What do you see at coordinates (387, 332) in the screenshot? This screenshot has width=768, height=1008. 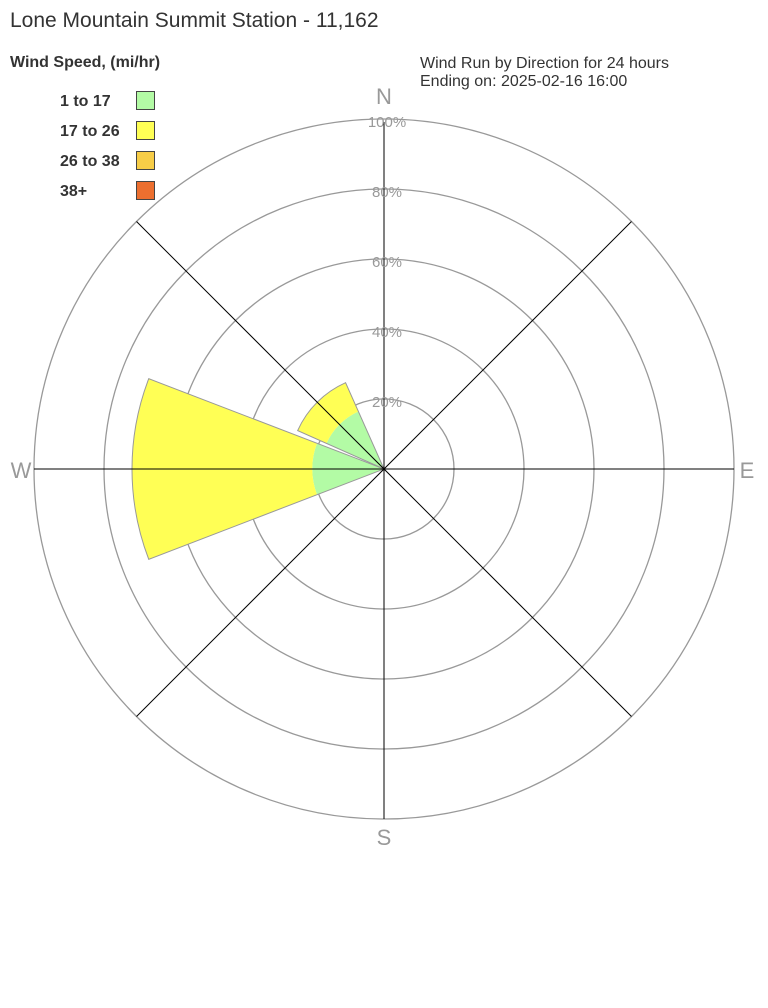 I see `radial-tick-label: 40%` at bounding box center [387, 332].